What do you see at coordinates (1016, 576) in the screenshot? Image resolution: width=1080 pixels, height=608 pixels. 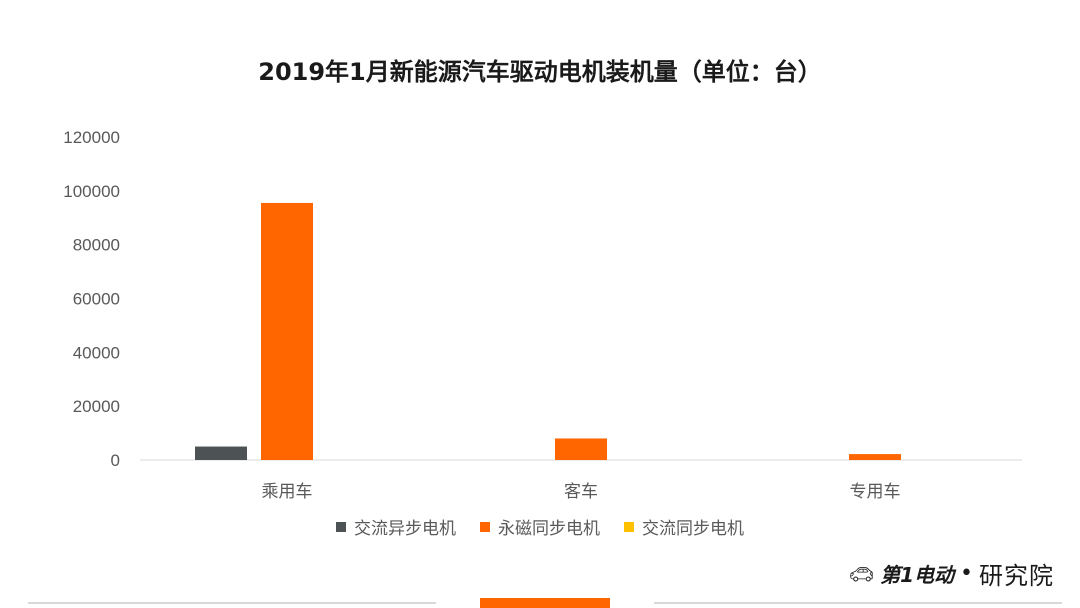 I see `logo-institute: 研究院` at bounding box center [1016, 576].